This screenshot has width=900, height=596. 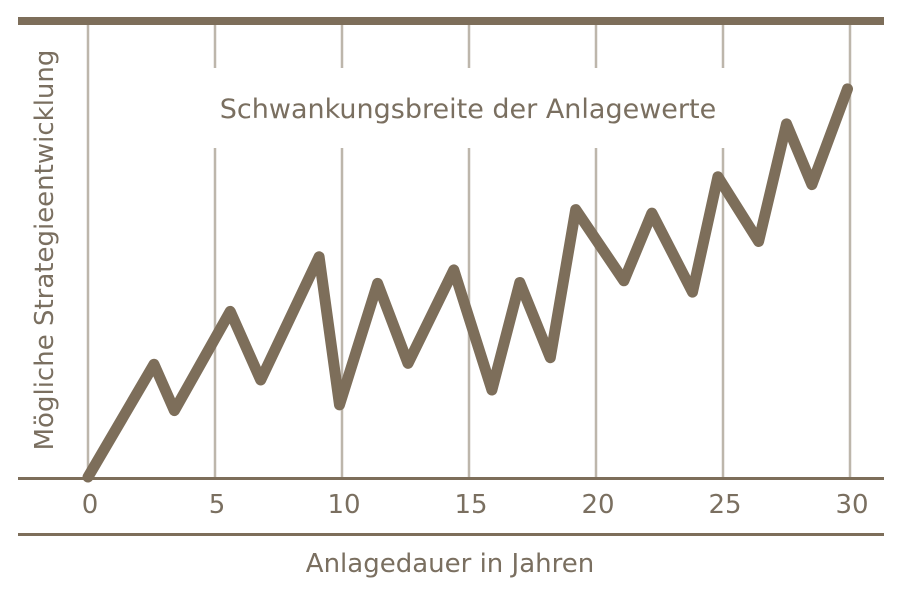 I want to click on x-tick-label: 30, so click(x=851, y=505).